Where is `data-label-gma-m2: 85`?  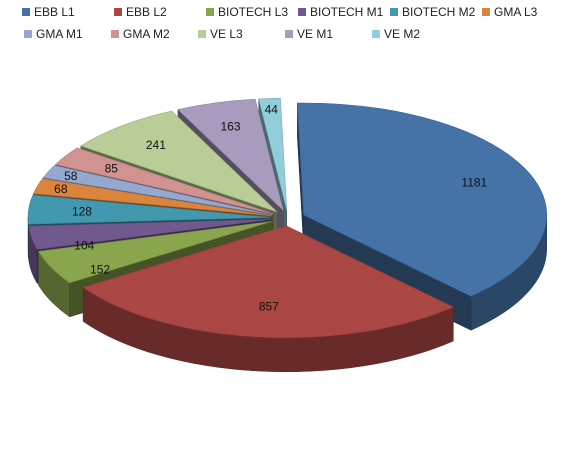
data-label-gma-m2: 85 is located at coordinates (112, 169).